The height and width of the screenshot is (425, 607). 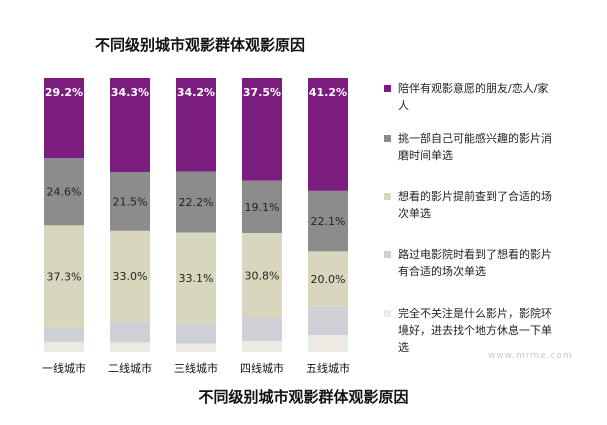 I want to click on data-label-2-4: 19.1%, so click(x=262, y=207).